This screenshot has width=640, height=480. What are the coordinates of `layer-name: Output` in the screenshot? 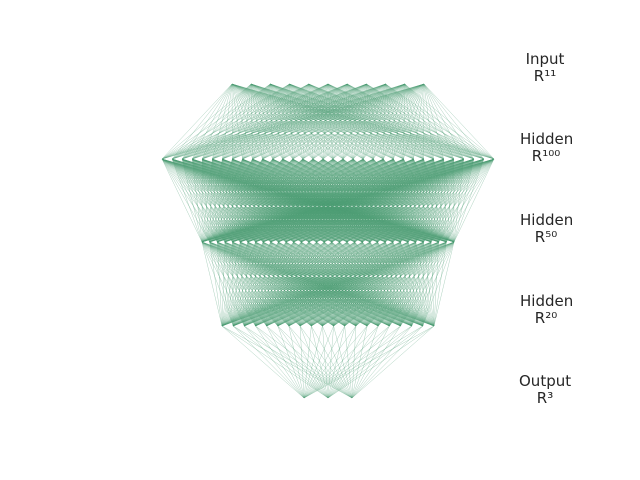 It's located at (545, 381).